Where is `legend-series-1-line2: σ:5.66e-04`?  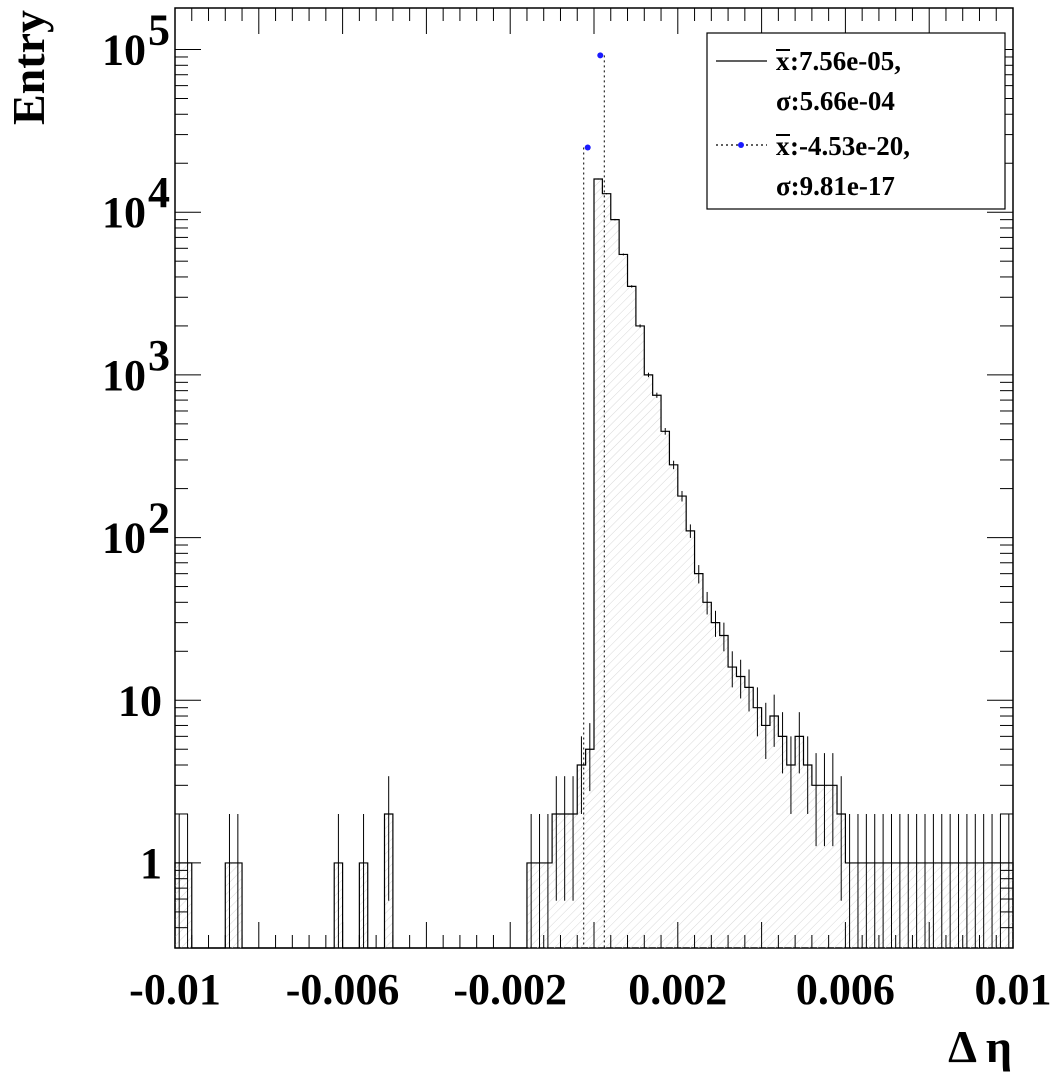 legend-series-1-line2: σ:5.66e-04 is located at coordinates (835, 101).